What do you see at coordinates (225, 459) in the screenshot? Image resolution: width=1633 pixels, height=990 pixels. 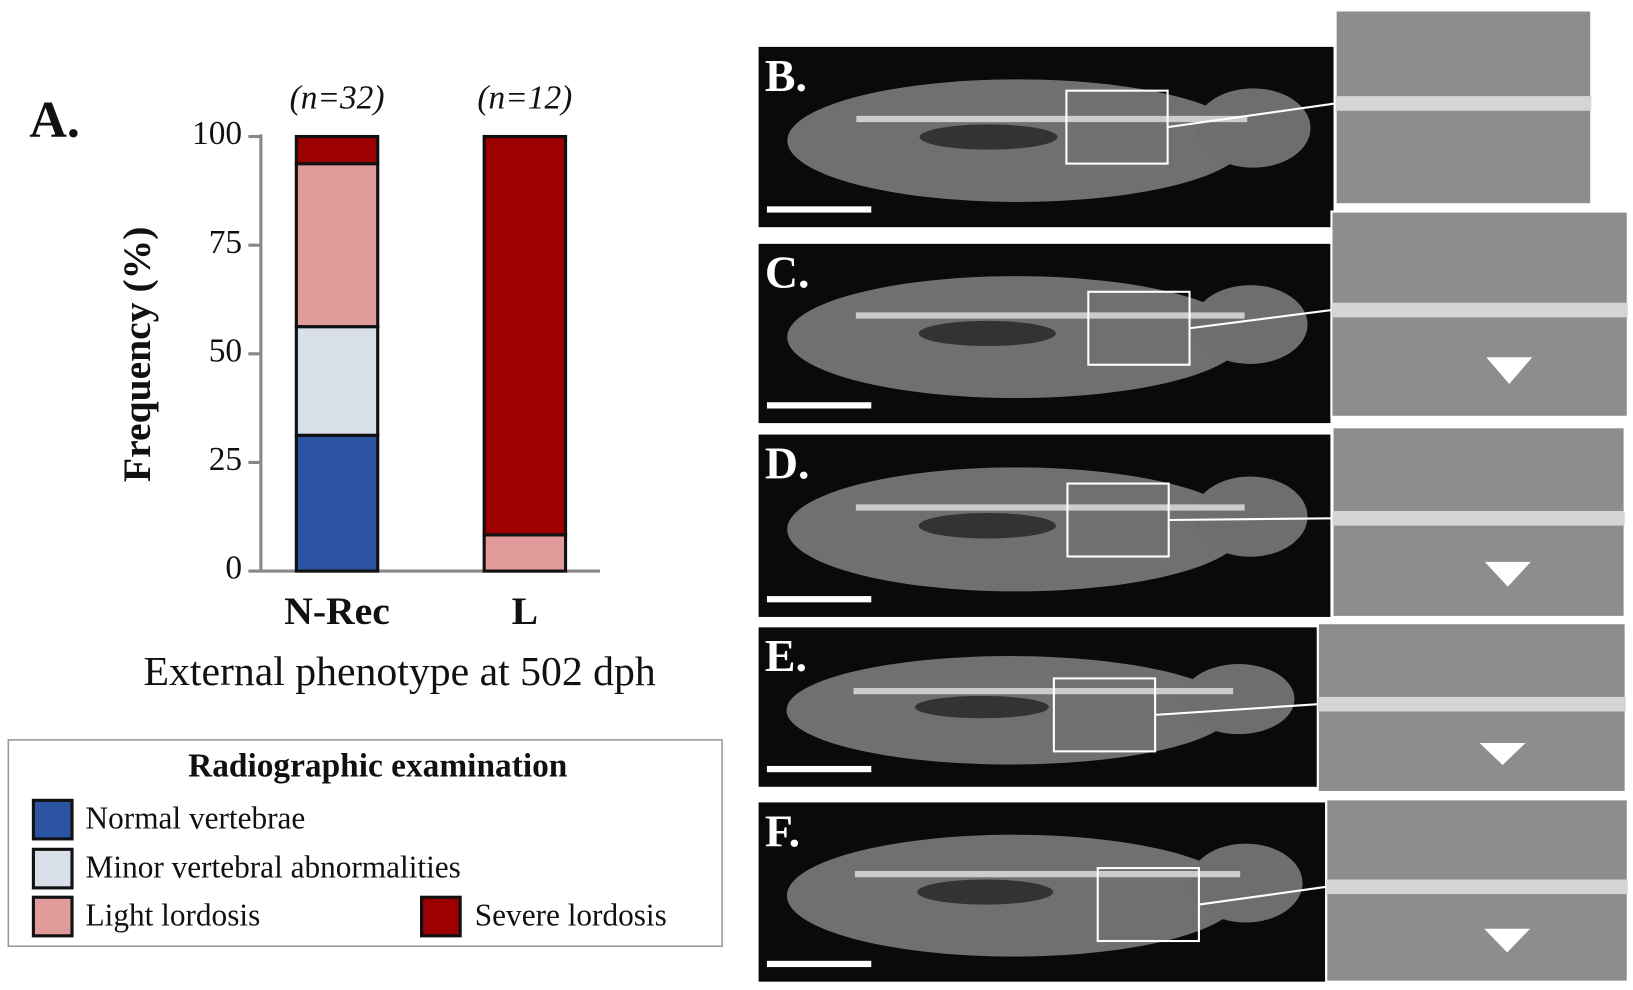 I see `y-tick-label: 25` at bounding box center [225, 459].